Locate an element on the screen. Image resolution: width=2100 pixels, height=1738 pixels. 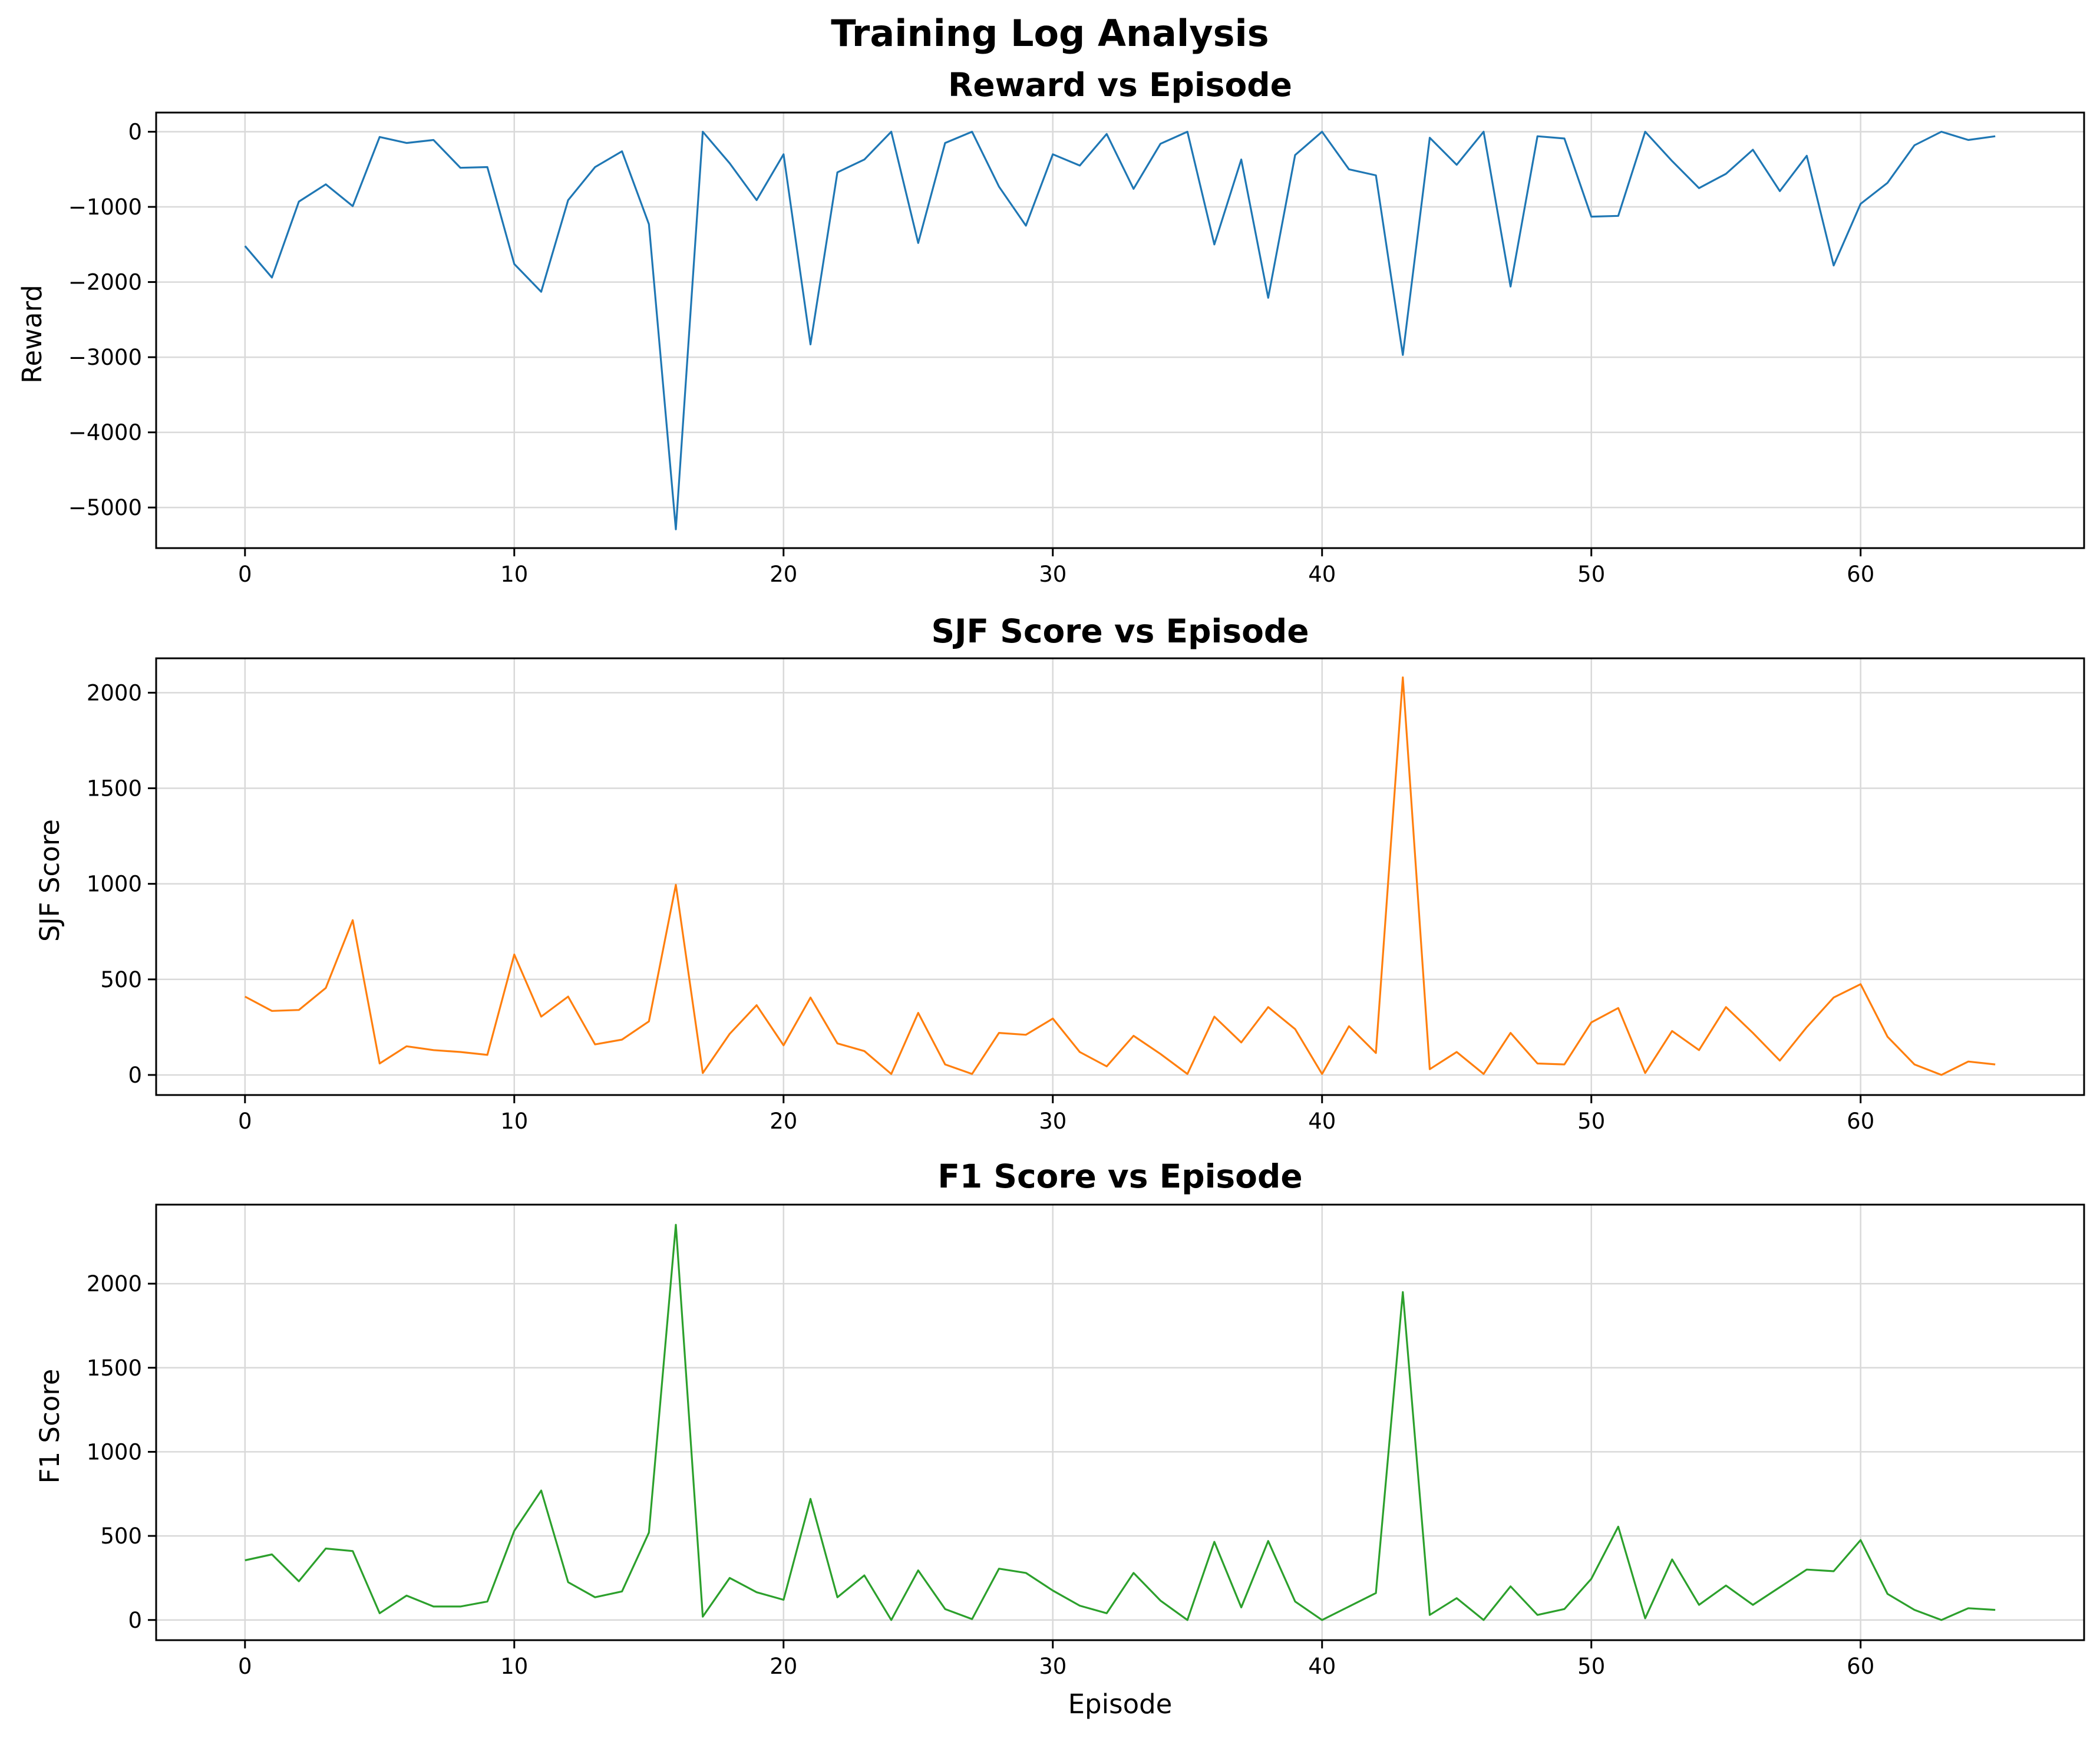
reward-chart-title: Reward vs Episode is located at coordinates (1120, 85).